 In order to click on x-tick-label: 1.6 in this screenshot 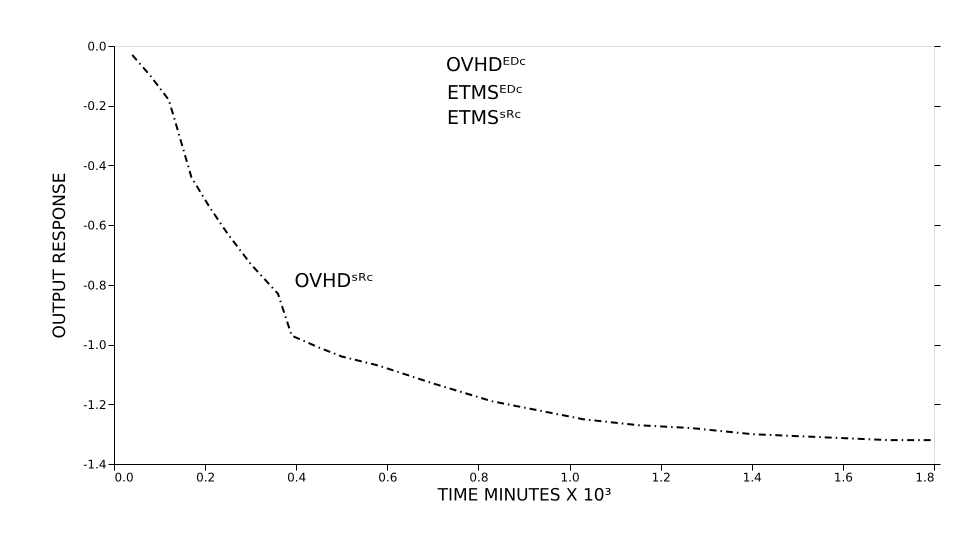, I will do `click(843, 477)`.